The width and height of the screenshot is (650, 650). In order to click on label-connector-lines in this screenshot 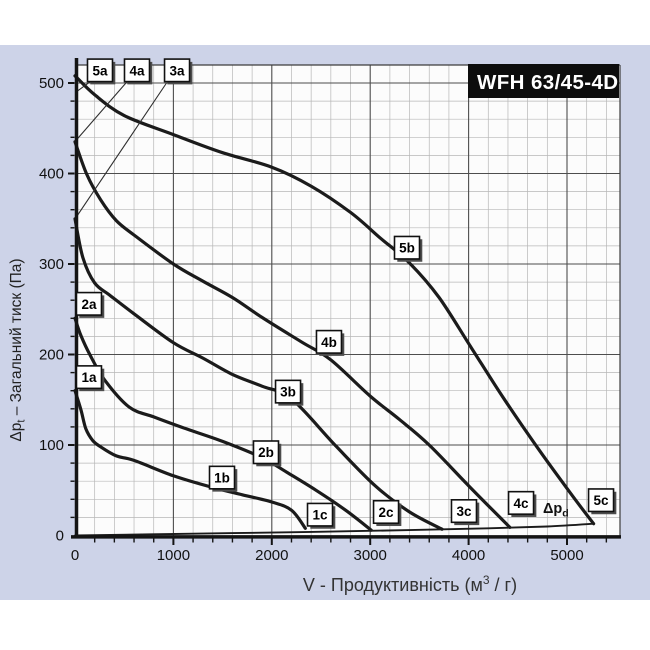, I will do `click(121, 149)`.